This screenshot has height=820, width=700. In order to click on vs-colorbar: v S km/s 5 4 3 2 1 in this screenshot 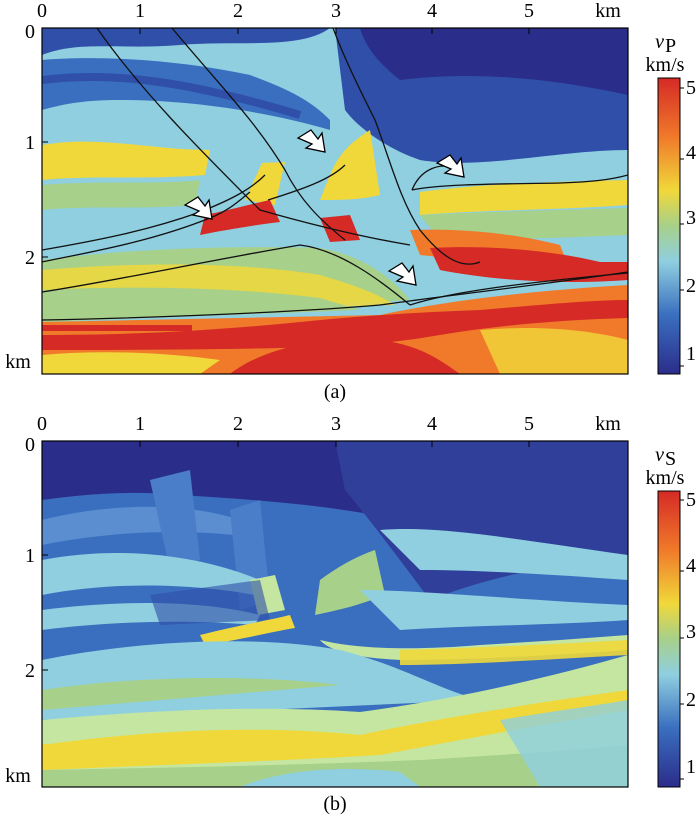, I will do `click(671, 616)`.